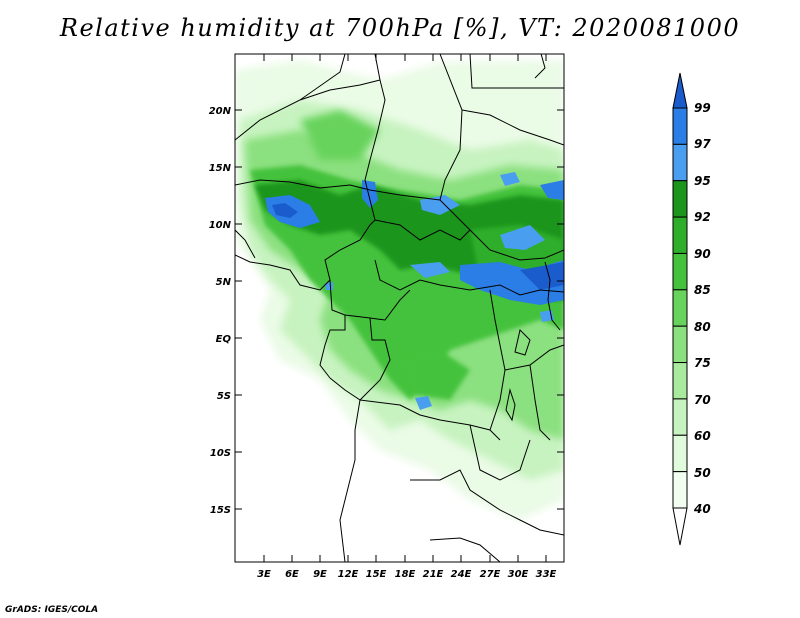 The height and width of the screenshot is (618, 800). What do you see at coordinates (52, 610) in the screenshot?
I see `grads-credit: GrADS: IGES/COLA` at bounding box center [52, 610].